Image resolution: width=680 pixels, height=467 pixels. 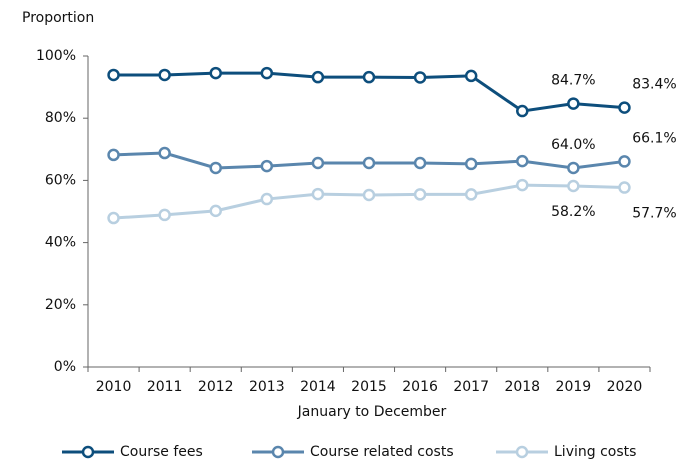 What do you see at coordinates (60, 180) in the screenshot?
I see `y-tick-label: 60%` at bounding box center [60, 180].